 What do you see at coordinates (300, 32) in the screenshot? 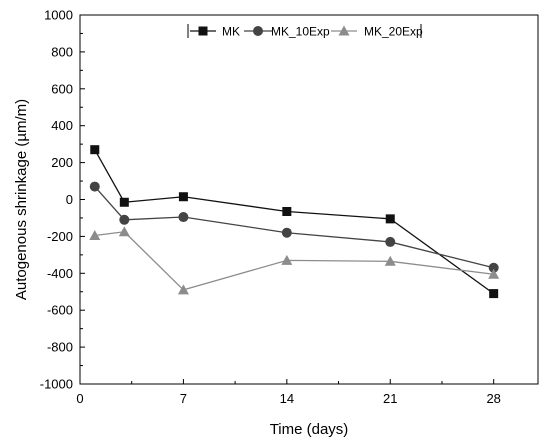
I see `legend-label: MK_10Exp` at bounding box center [300, 32].